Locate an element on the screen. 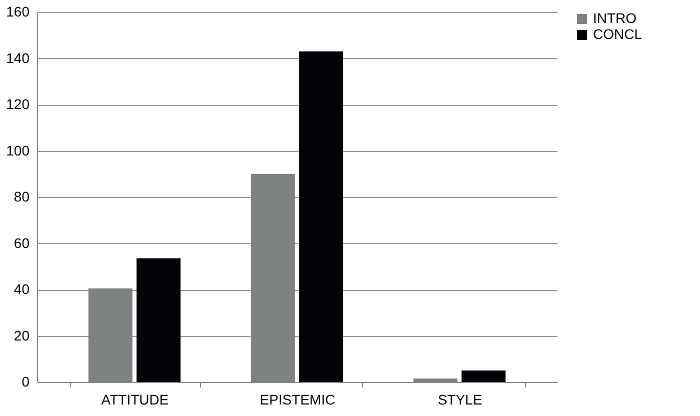  y-tick-label: 100 is located at coordinates (18, 150).